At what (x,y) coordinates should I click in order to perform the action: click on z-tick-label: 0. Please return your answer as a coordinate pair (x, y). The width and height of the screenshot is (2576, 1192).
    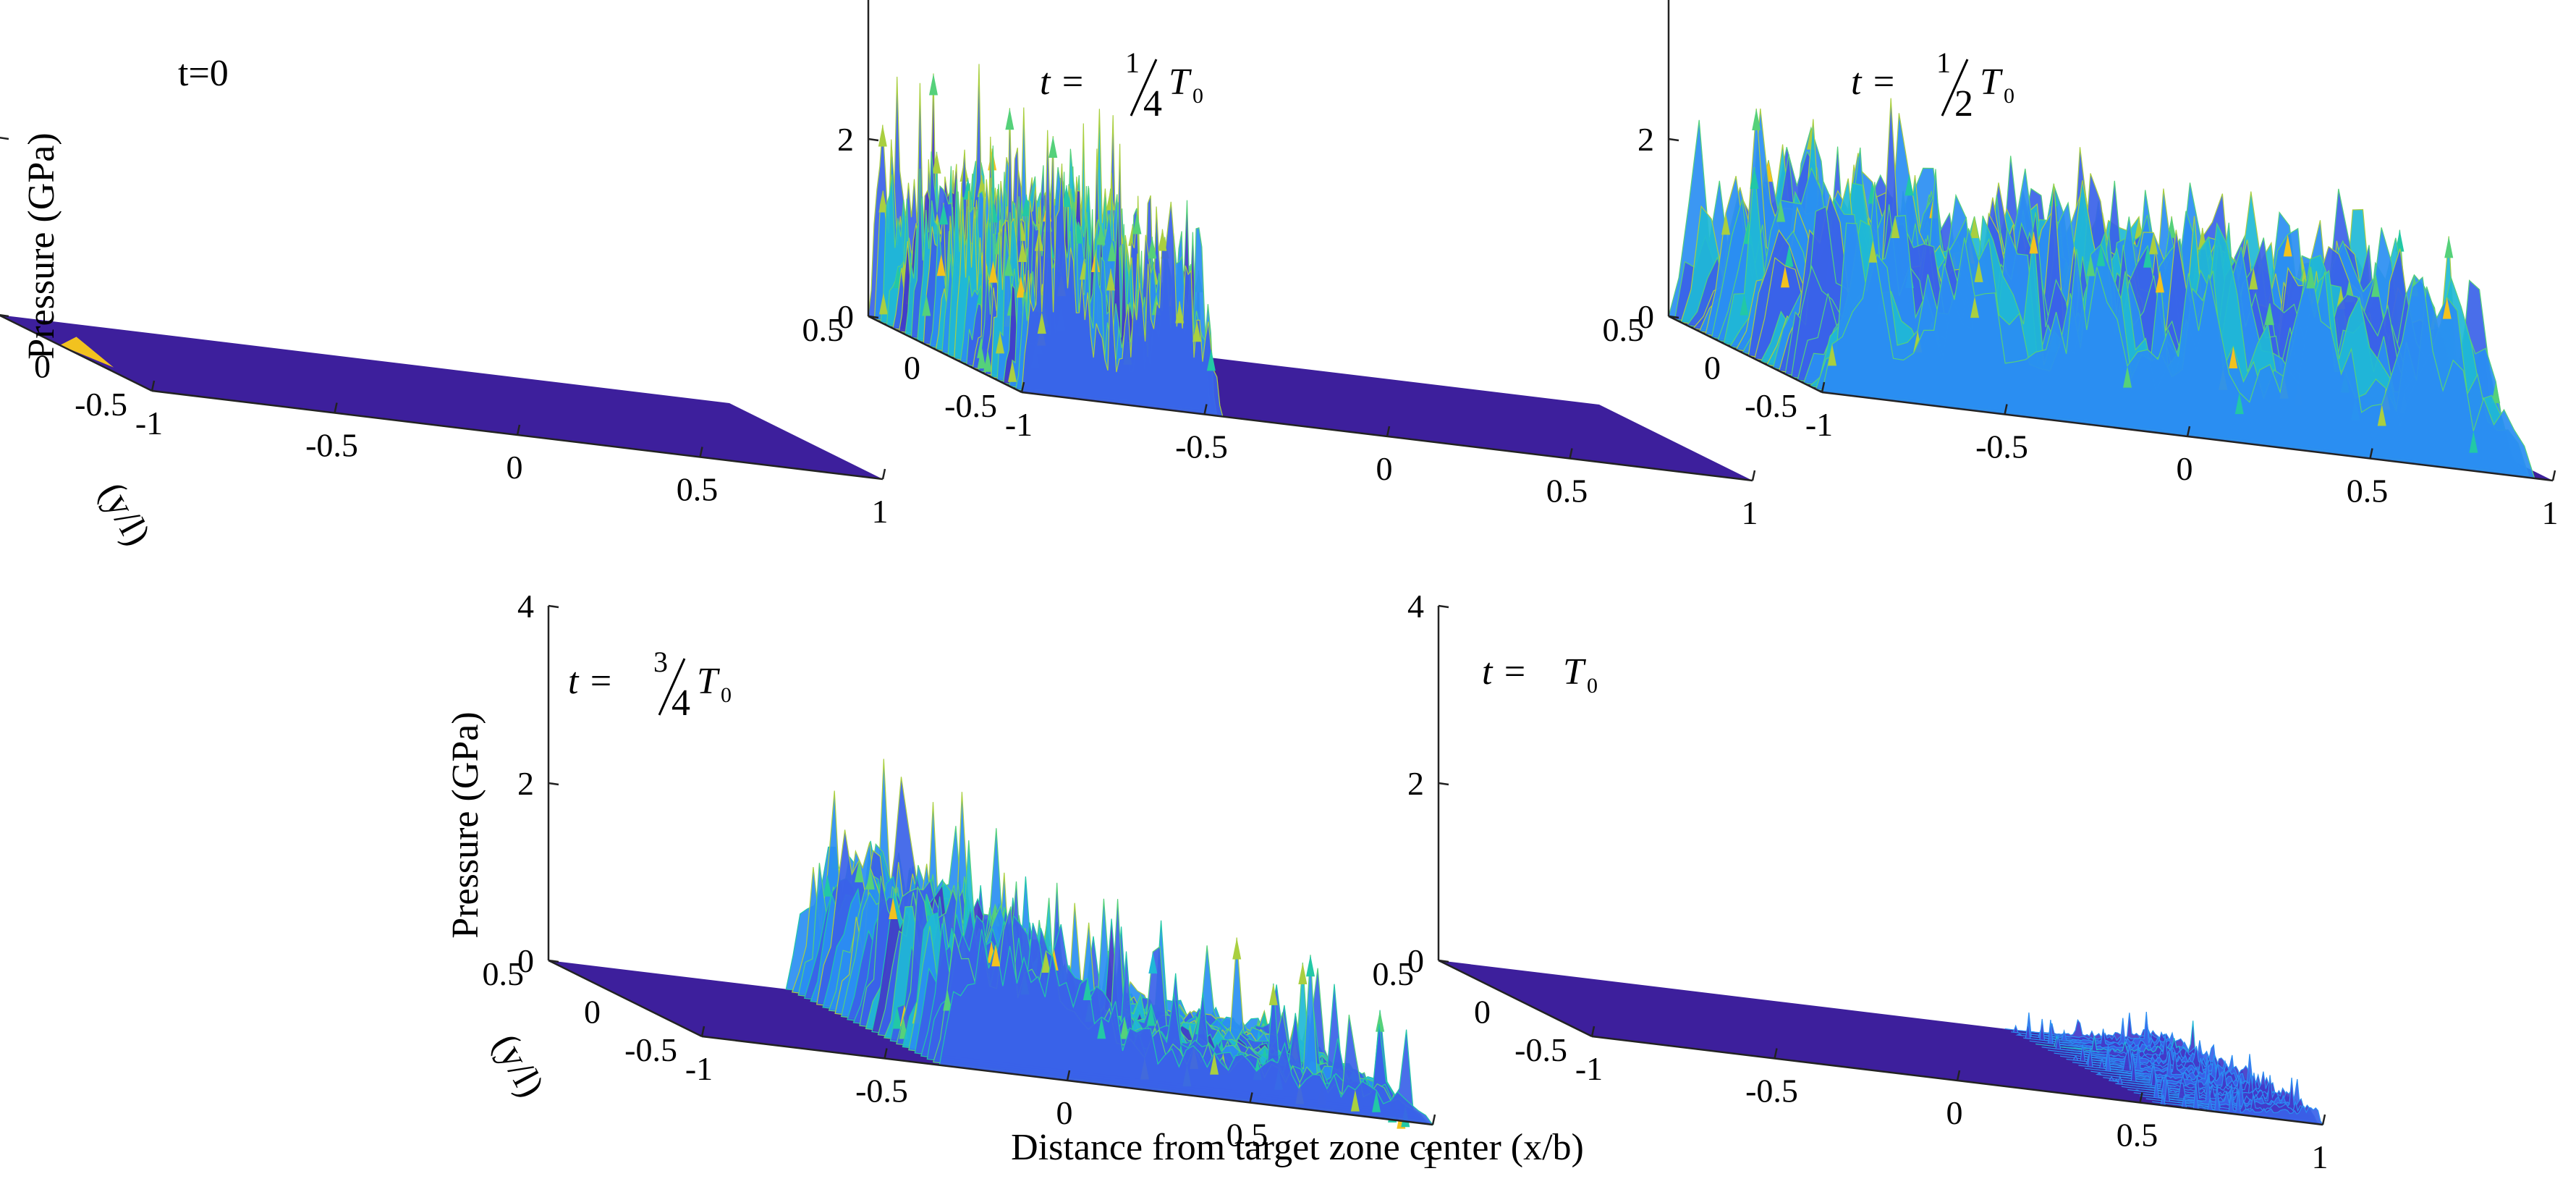
    Looking at the image, I should click on (845, 316).